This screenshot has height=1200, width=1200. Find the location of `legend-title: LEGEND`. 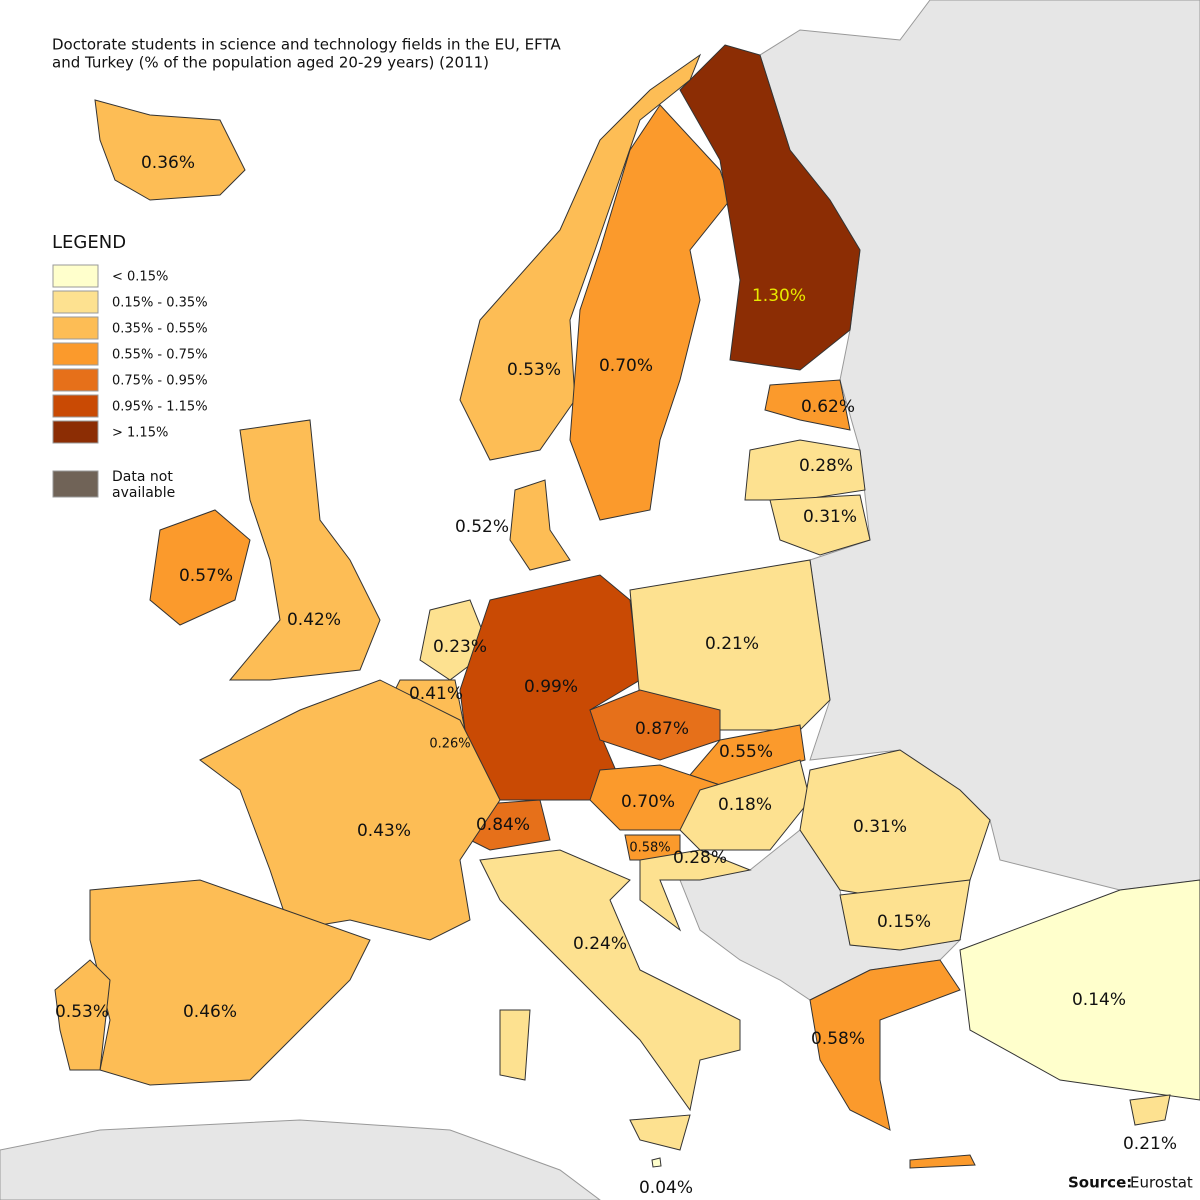

legend-title: LEGEND is located at coordinates (89, 242).